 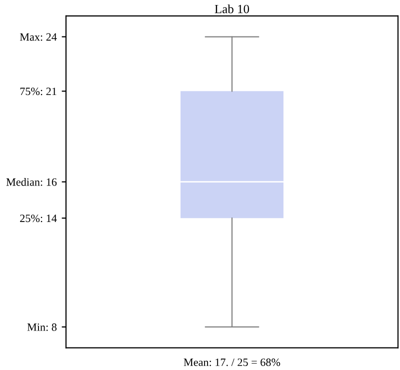 I want to click on y-tick-label: Min: 8, so click(x=42, y=327).